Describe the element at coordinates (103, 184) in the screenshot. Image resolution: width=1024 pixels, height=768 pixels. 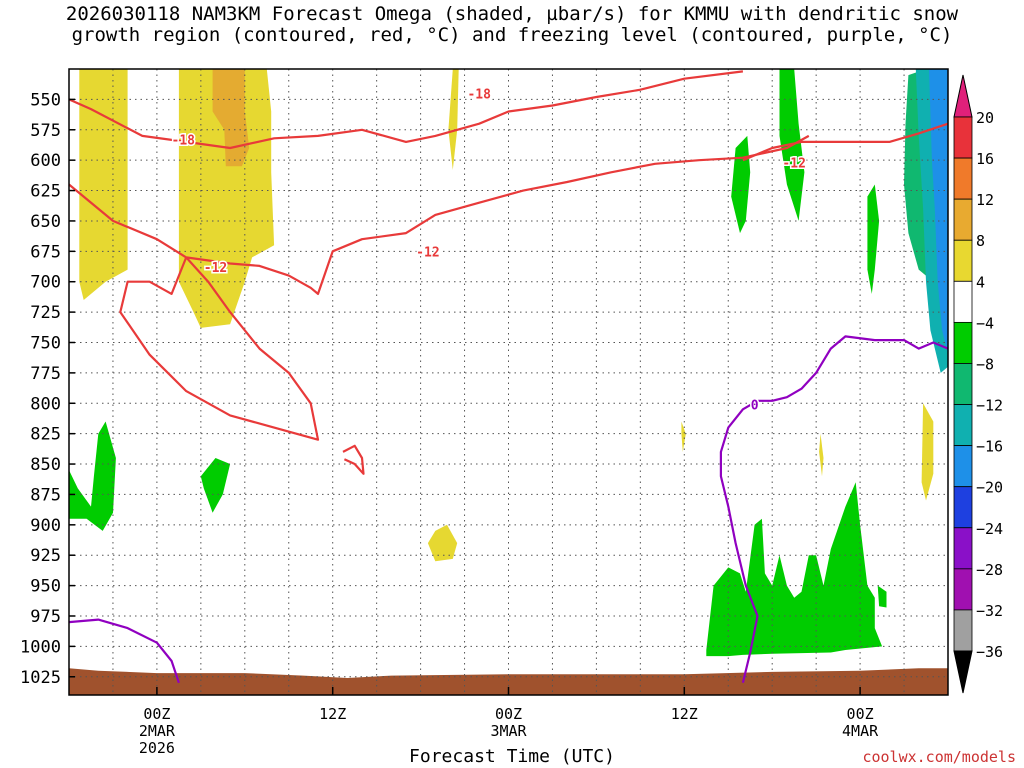
I see `shade-omega-4-block-left` at that location.